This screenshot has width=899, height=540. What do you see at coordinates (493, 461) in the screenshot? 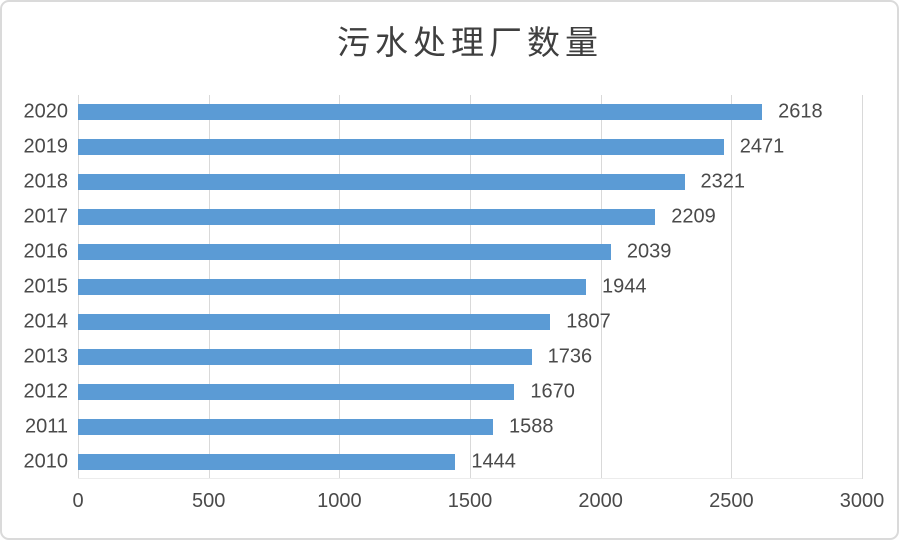
I see `data-label-2010: 1444` at bounding box center [493, 461].